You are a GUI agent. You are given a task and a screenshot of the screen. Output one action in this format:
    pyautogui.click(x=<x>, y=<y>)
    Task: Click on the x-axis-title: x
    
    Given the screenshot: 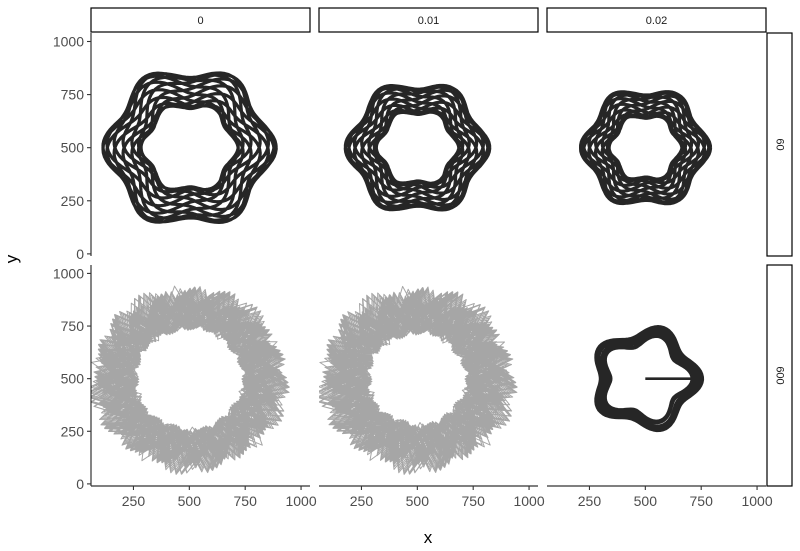 What is the action you would take?
    pyautogui.click(x=428, y=537)
    